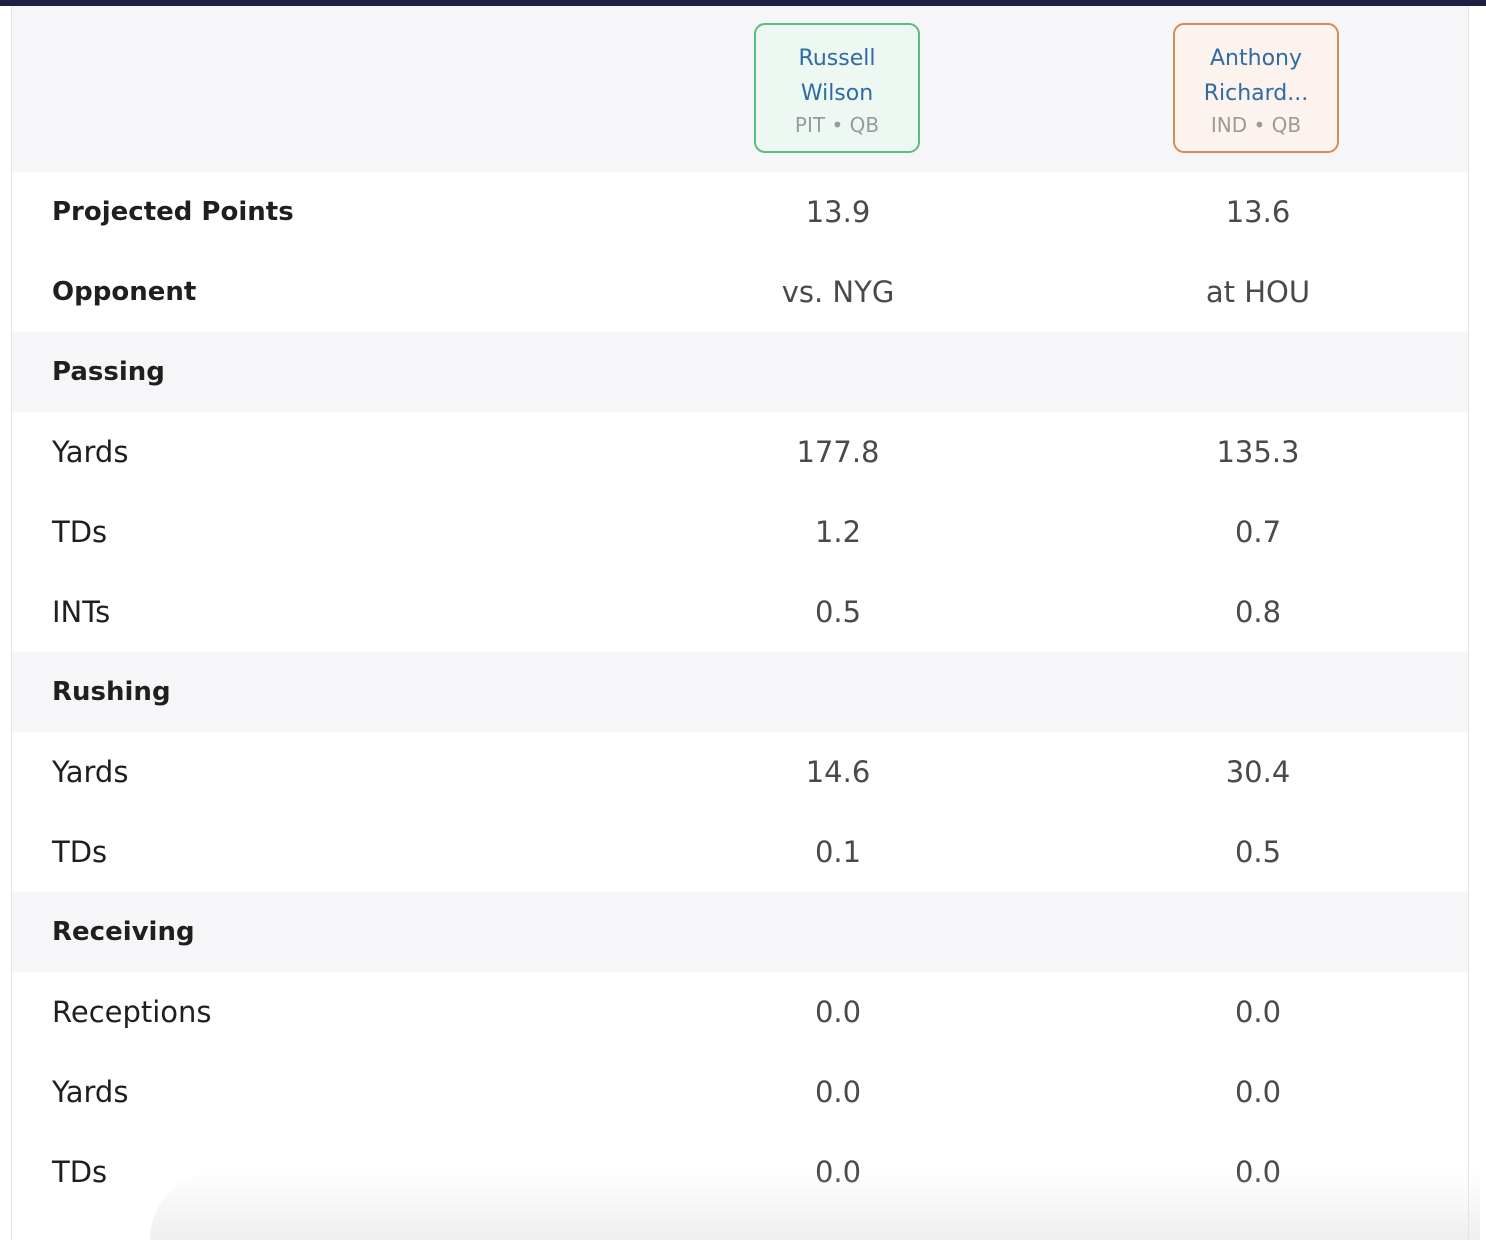 The width and height of the screenshot is (1486, 1240). I want to click on table-row: Projected Points 13.9 13.6, so click(740, 212).